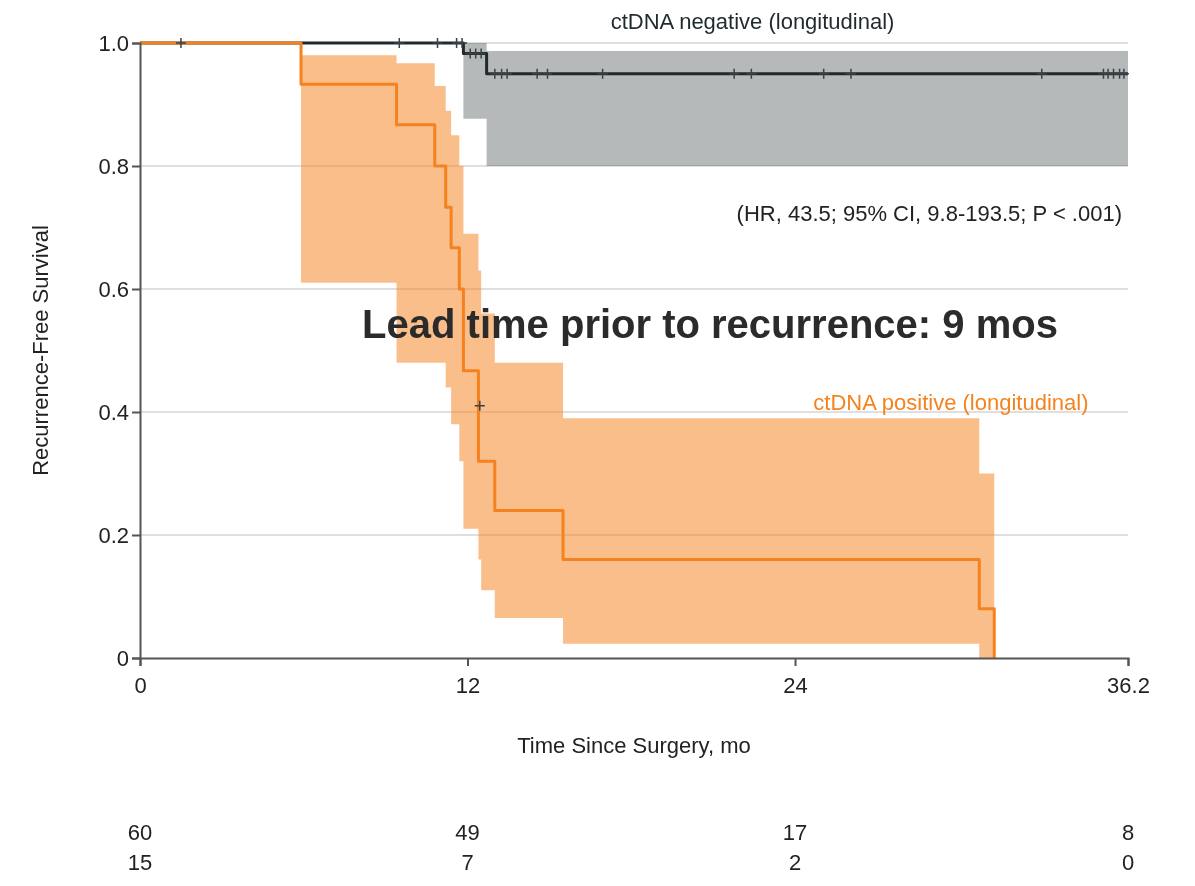  Describe the element at coordinates (140, 686) in the screenshot. I see `x-tick-label: 0` at that location.